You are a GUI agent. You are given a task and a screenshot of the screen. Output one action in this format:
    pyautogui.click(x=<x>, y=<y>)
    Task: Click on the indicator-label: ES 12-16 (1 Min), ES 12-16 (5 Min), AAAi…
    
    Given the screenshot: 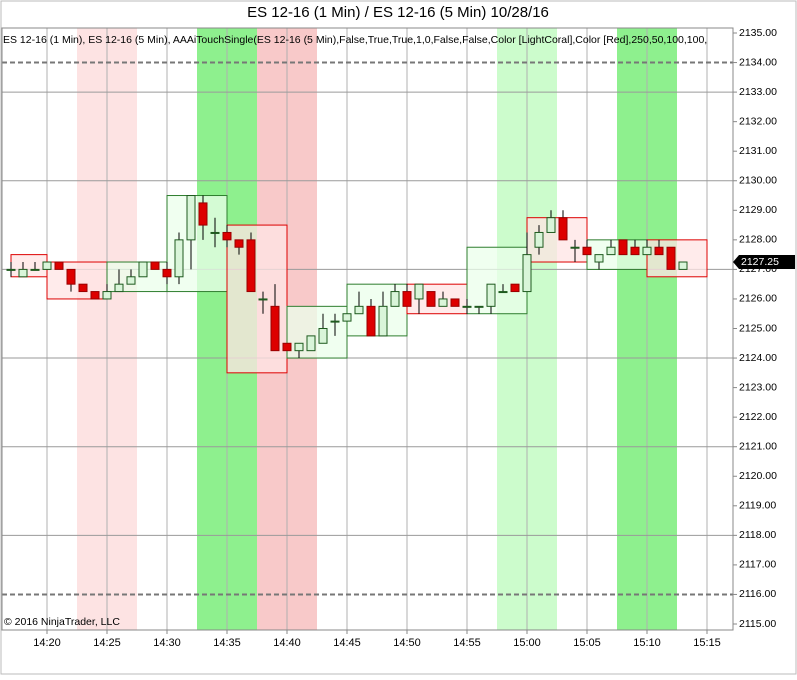 What is the action you would take?
    pyautogui.click(x=355, y=40)
    